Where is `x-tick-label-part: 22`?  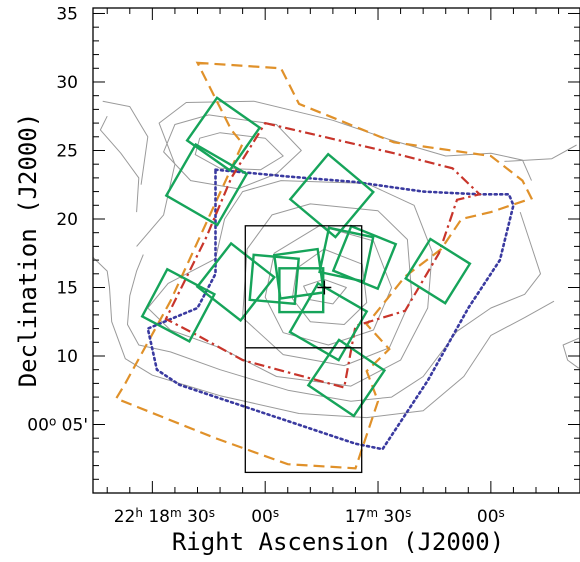 x-tick-label-part: 22 is located at coordinates (125, 517).